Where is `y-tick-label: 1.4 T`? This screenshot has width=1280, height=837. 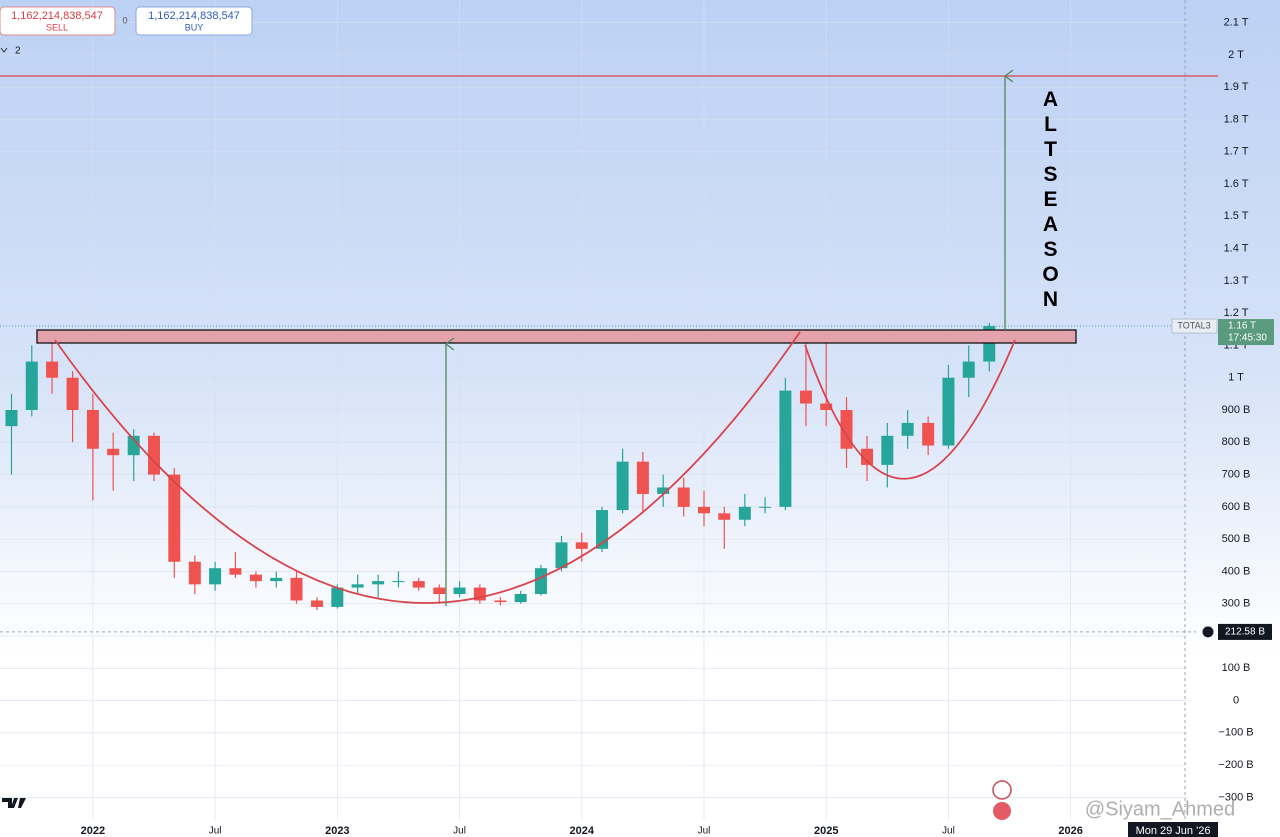 y-tick-label: 1.4 T is located at coordinates (1236, 248).